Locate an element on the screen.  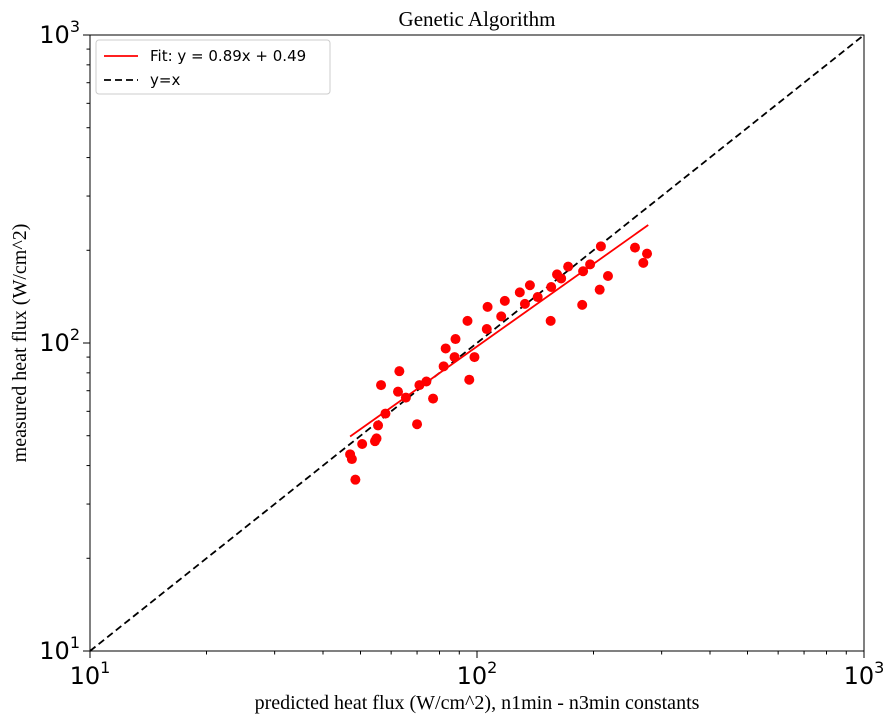
y-tick-label-0: 10¹ is located at coordinates (59, 649).